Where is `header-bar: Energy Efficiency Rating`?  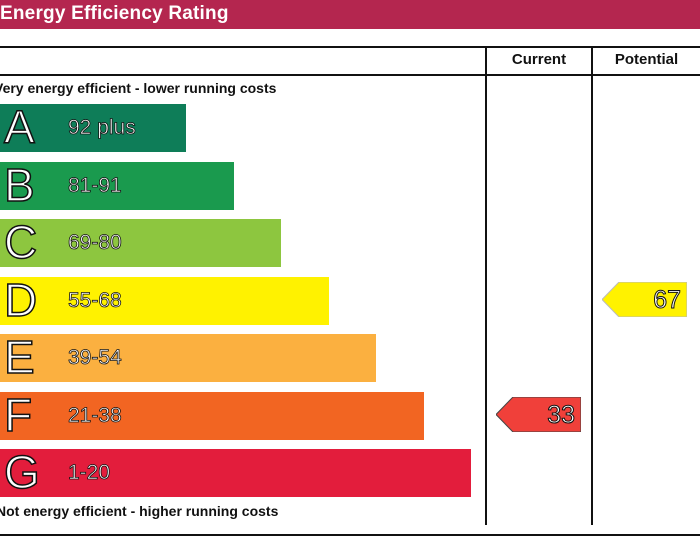
header-bar: Energy Efficiency Rating is located at coordinates (350, 14).